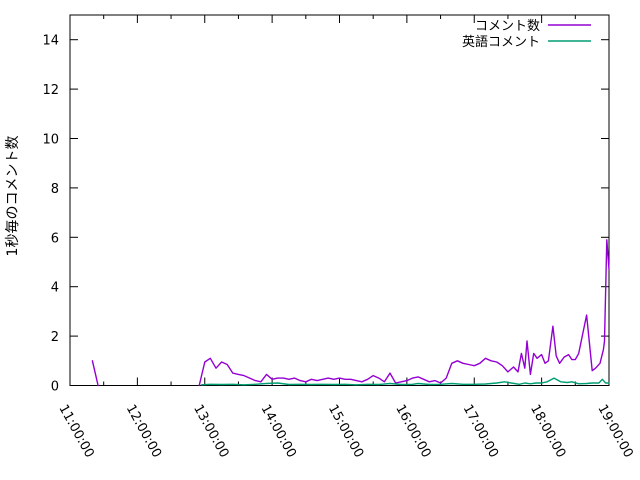 The image size is (640, 480). Describe the element at coordinates (412, 431) in the screenshot. I see `x-tick-label: 16:00:00` at that location.